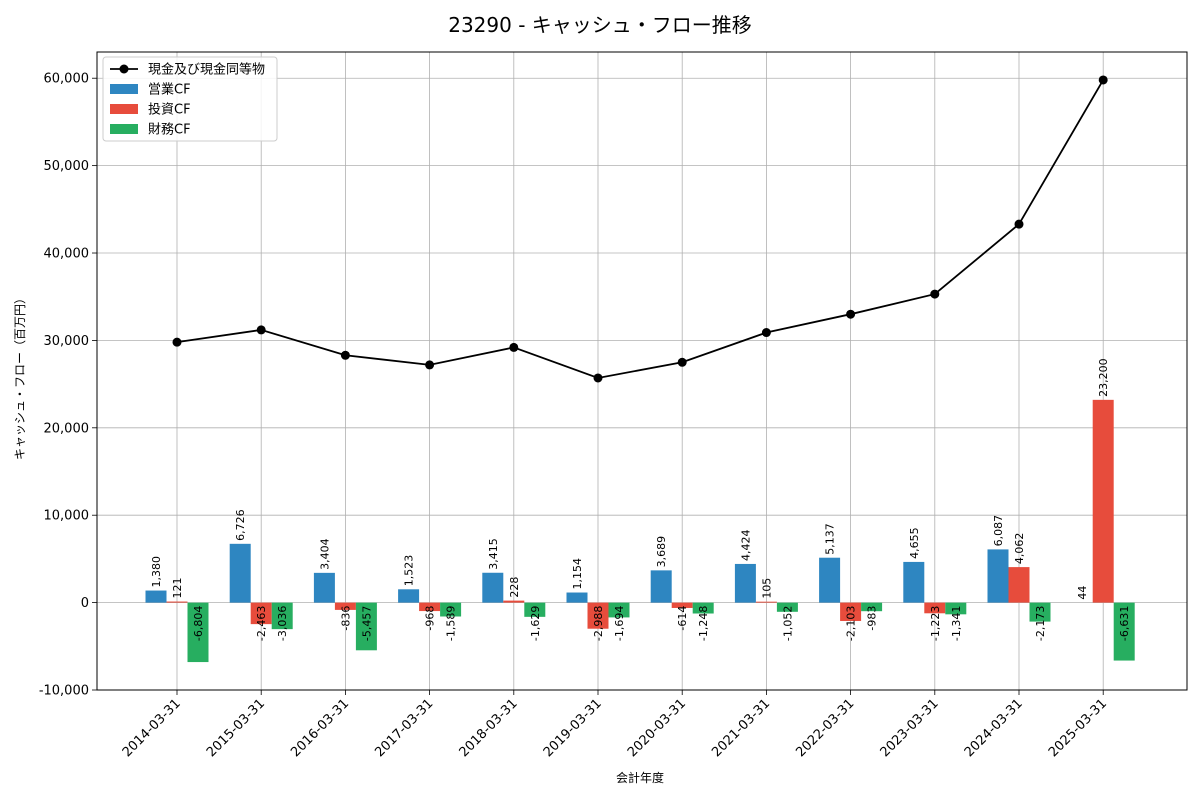 This screenshot has height=800, width=1200. I want to click on bar-value-label: 4,424, so click(745, 545).